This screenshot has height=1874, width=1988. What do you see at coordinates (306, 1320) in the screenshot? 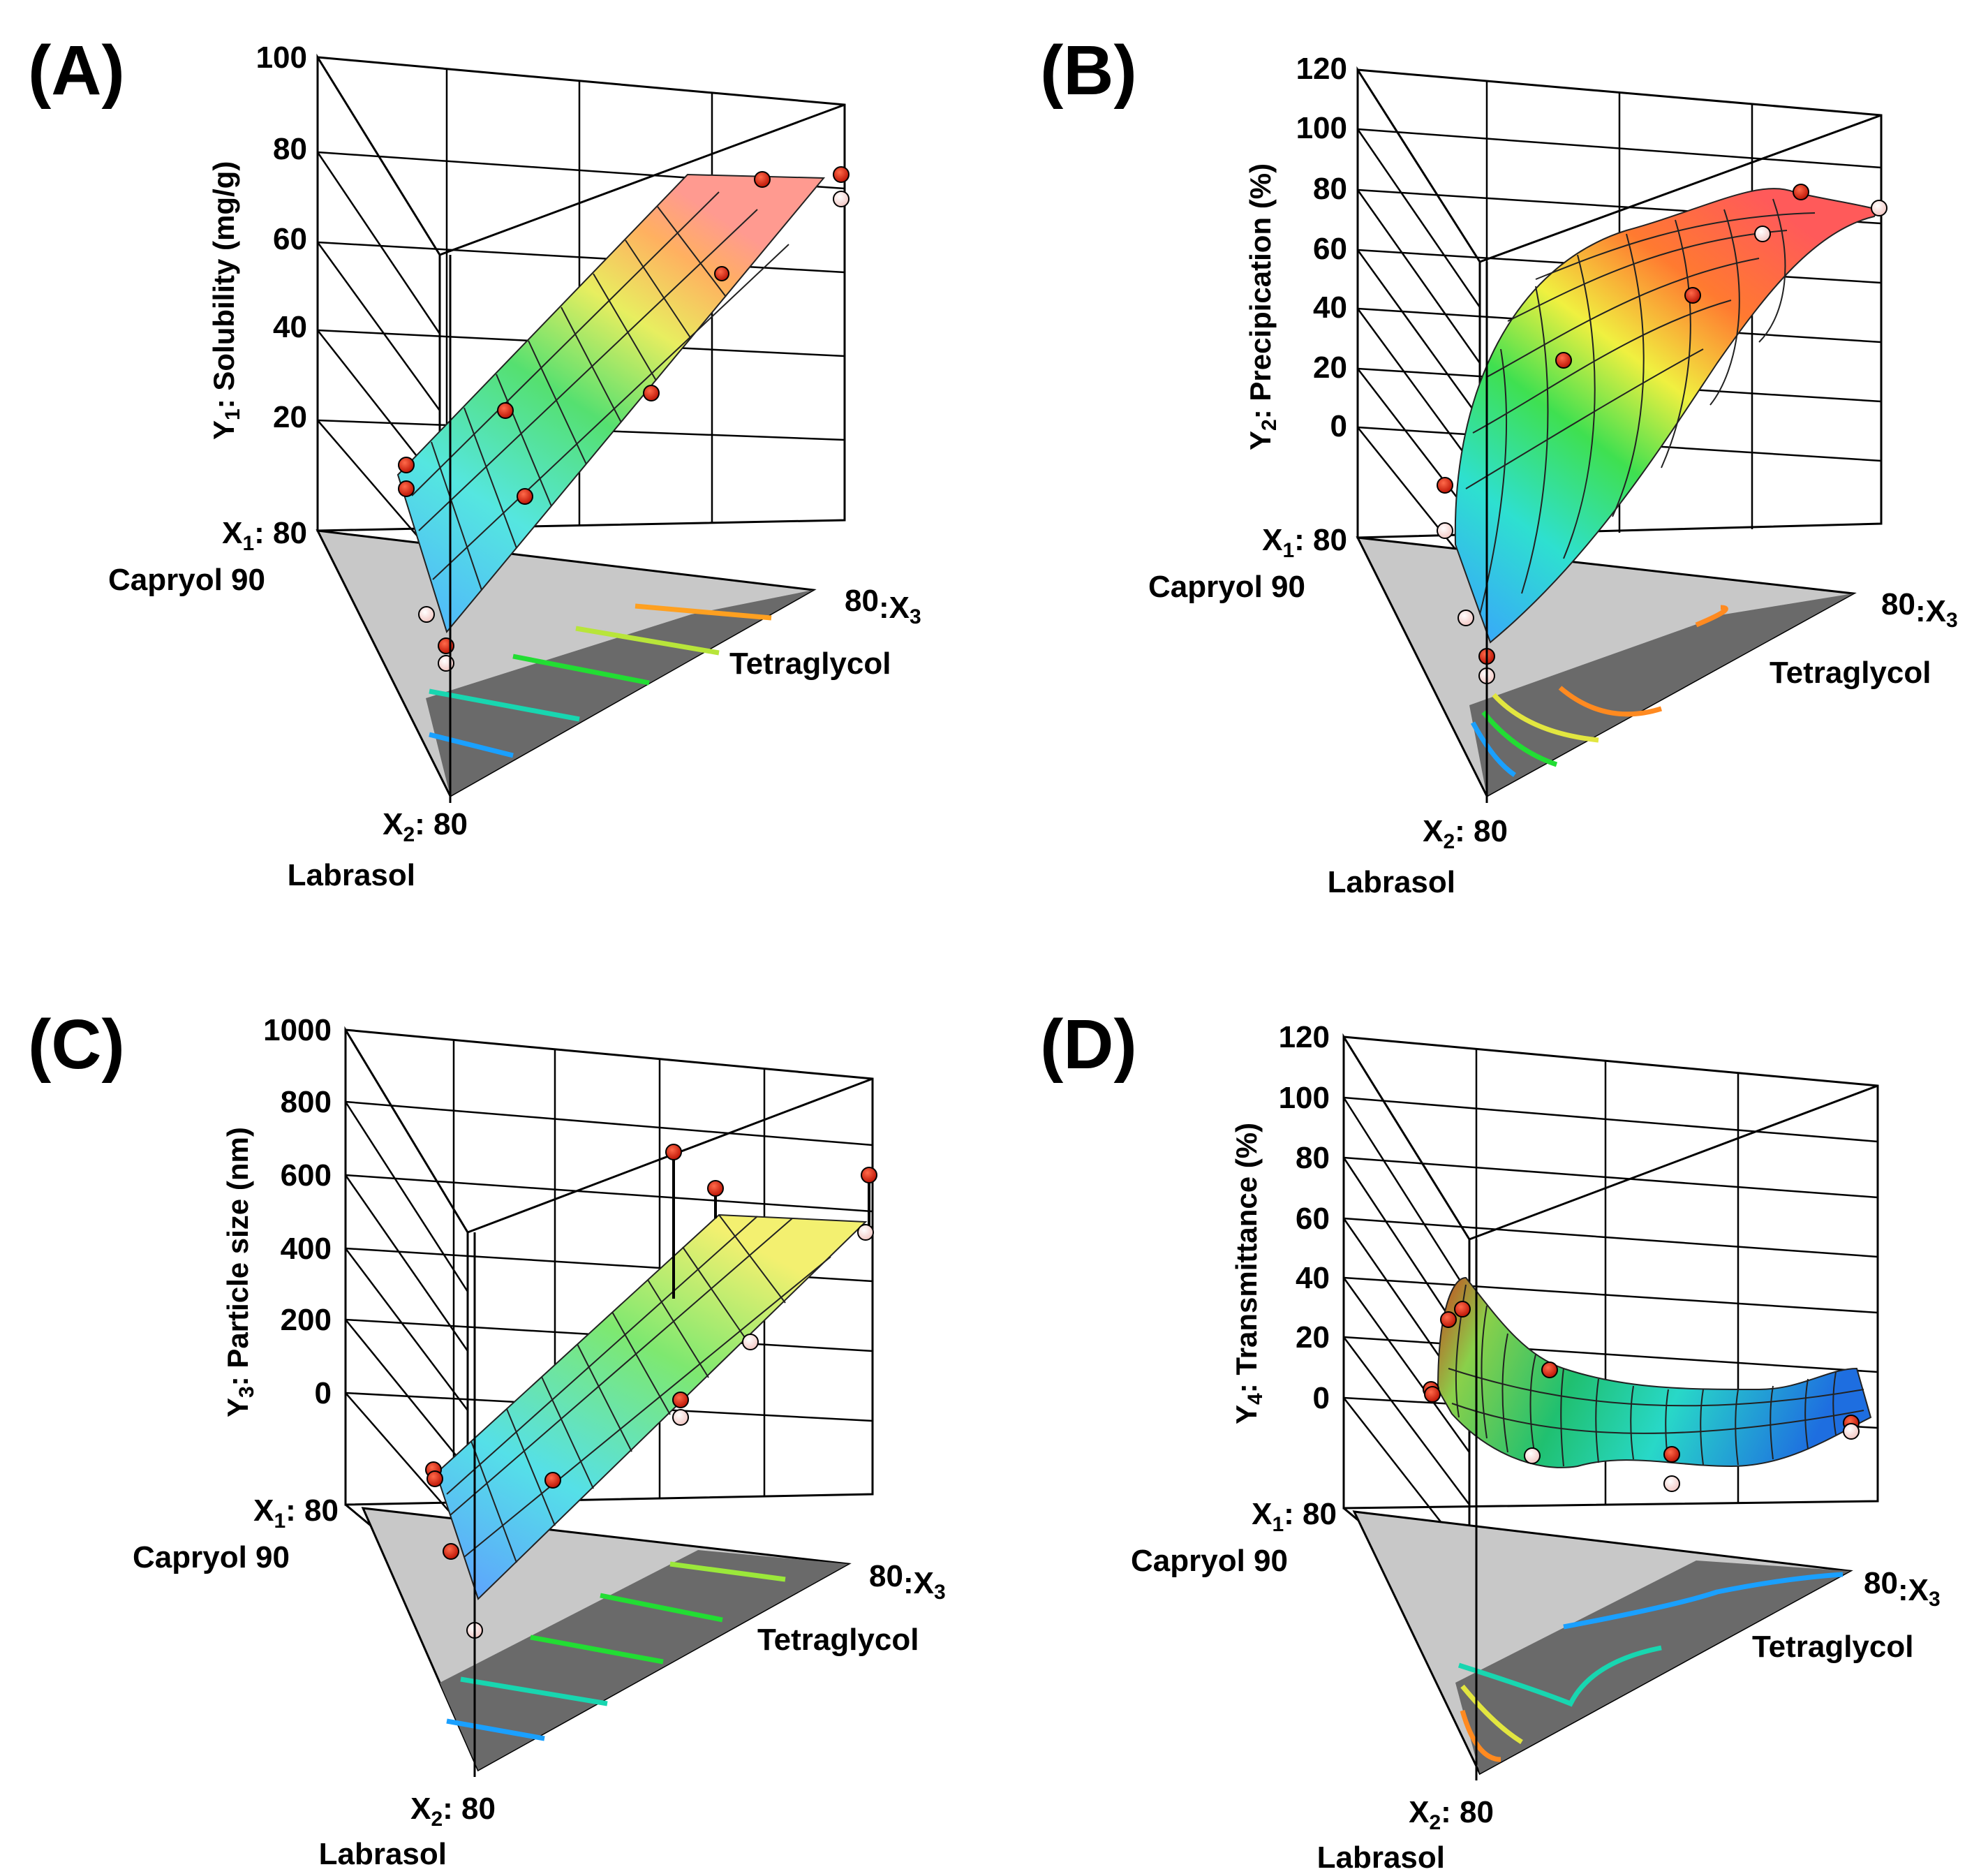
I see `svg-text: 200` at bounding box center [306, 1320].